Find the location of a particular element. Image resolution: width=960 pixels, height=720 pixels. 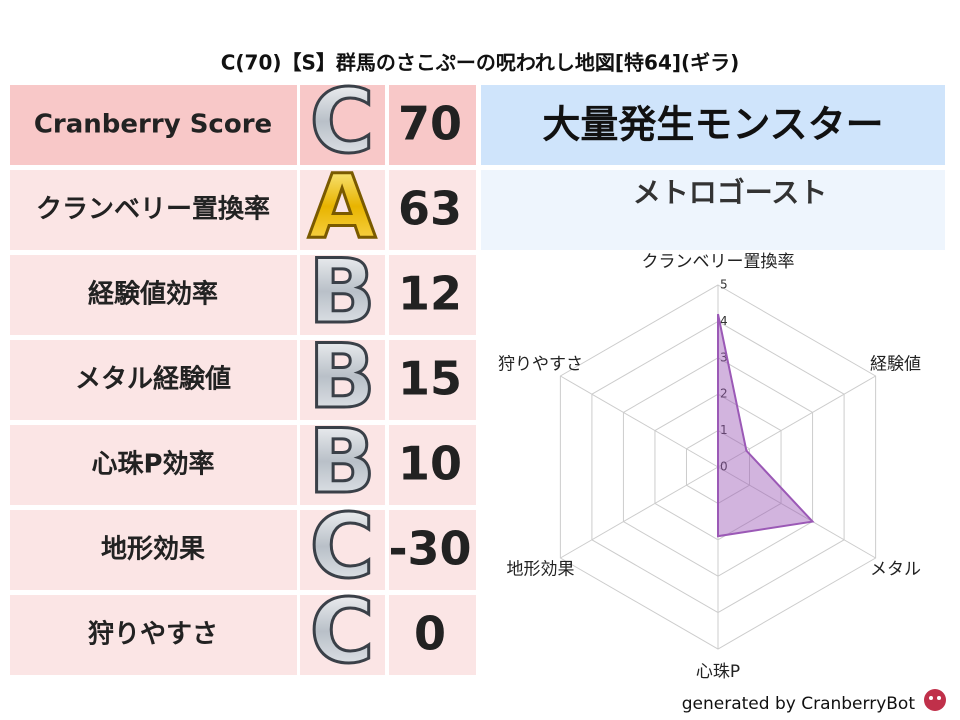

r-tick-label: 2 is located at coordinates (724, 394).